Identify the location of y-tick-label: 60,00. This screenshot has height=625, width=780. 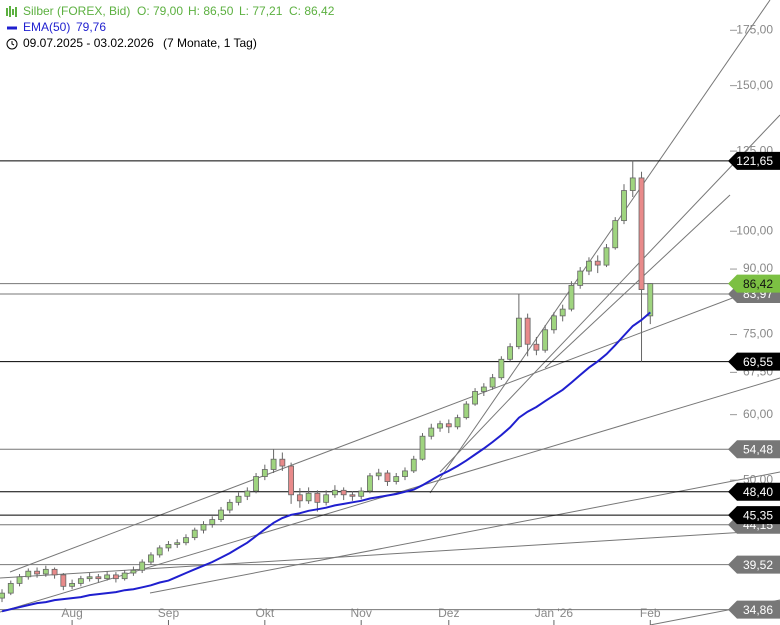
(758, 414).